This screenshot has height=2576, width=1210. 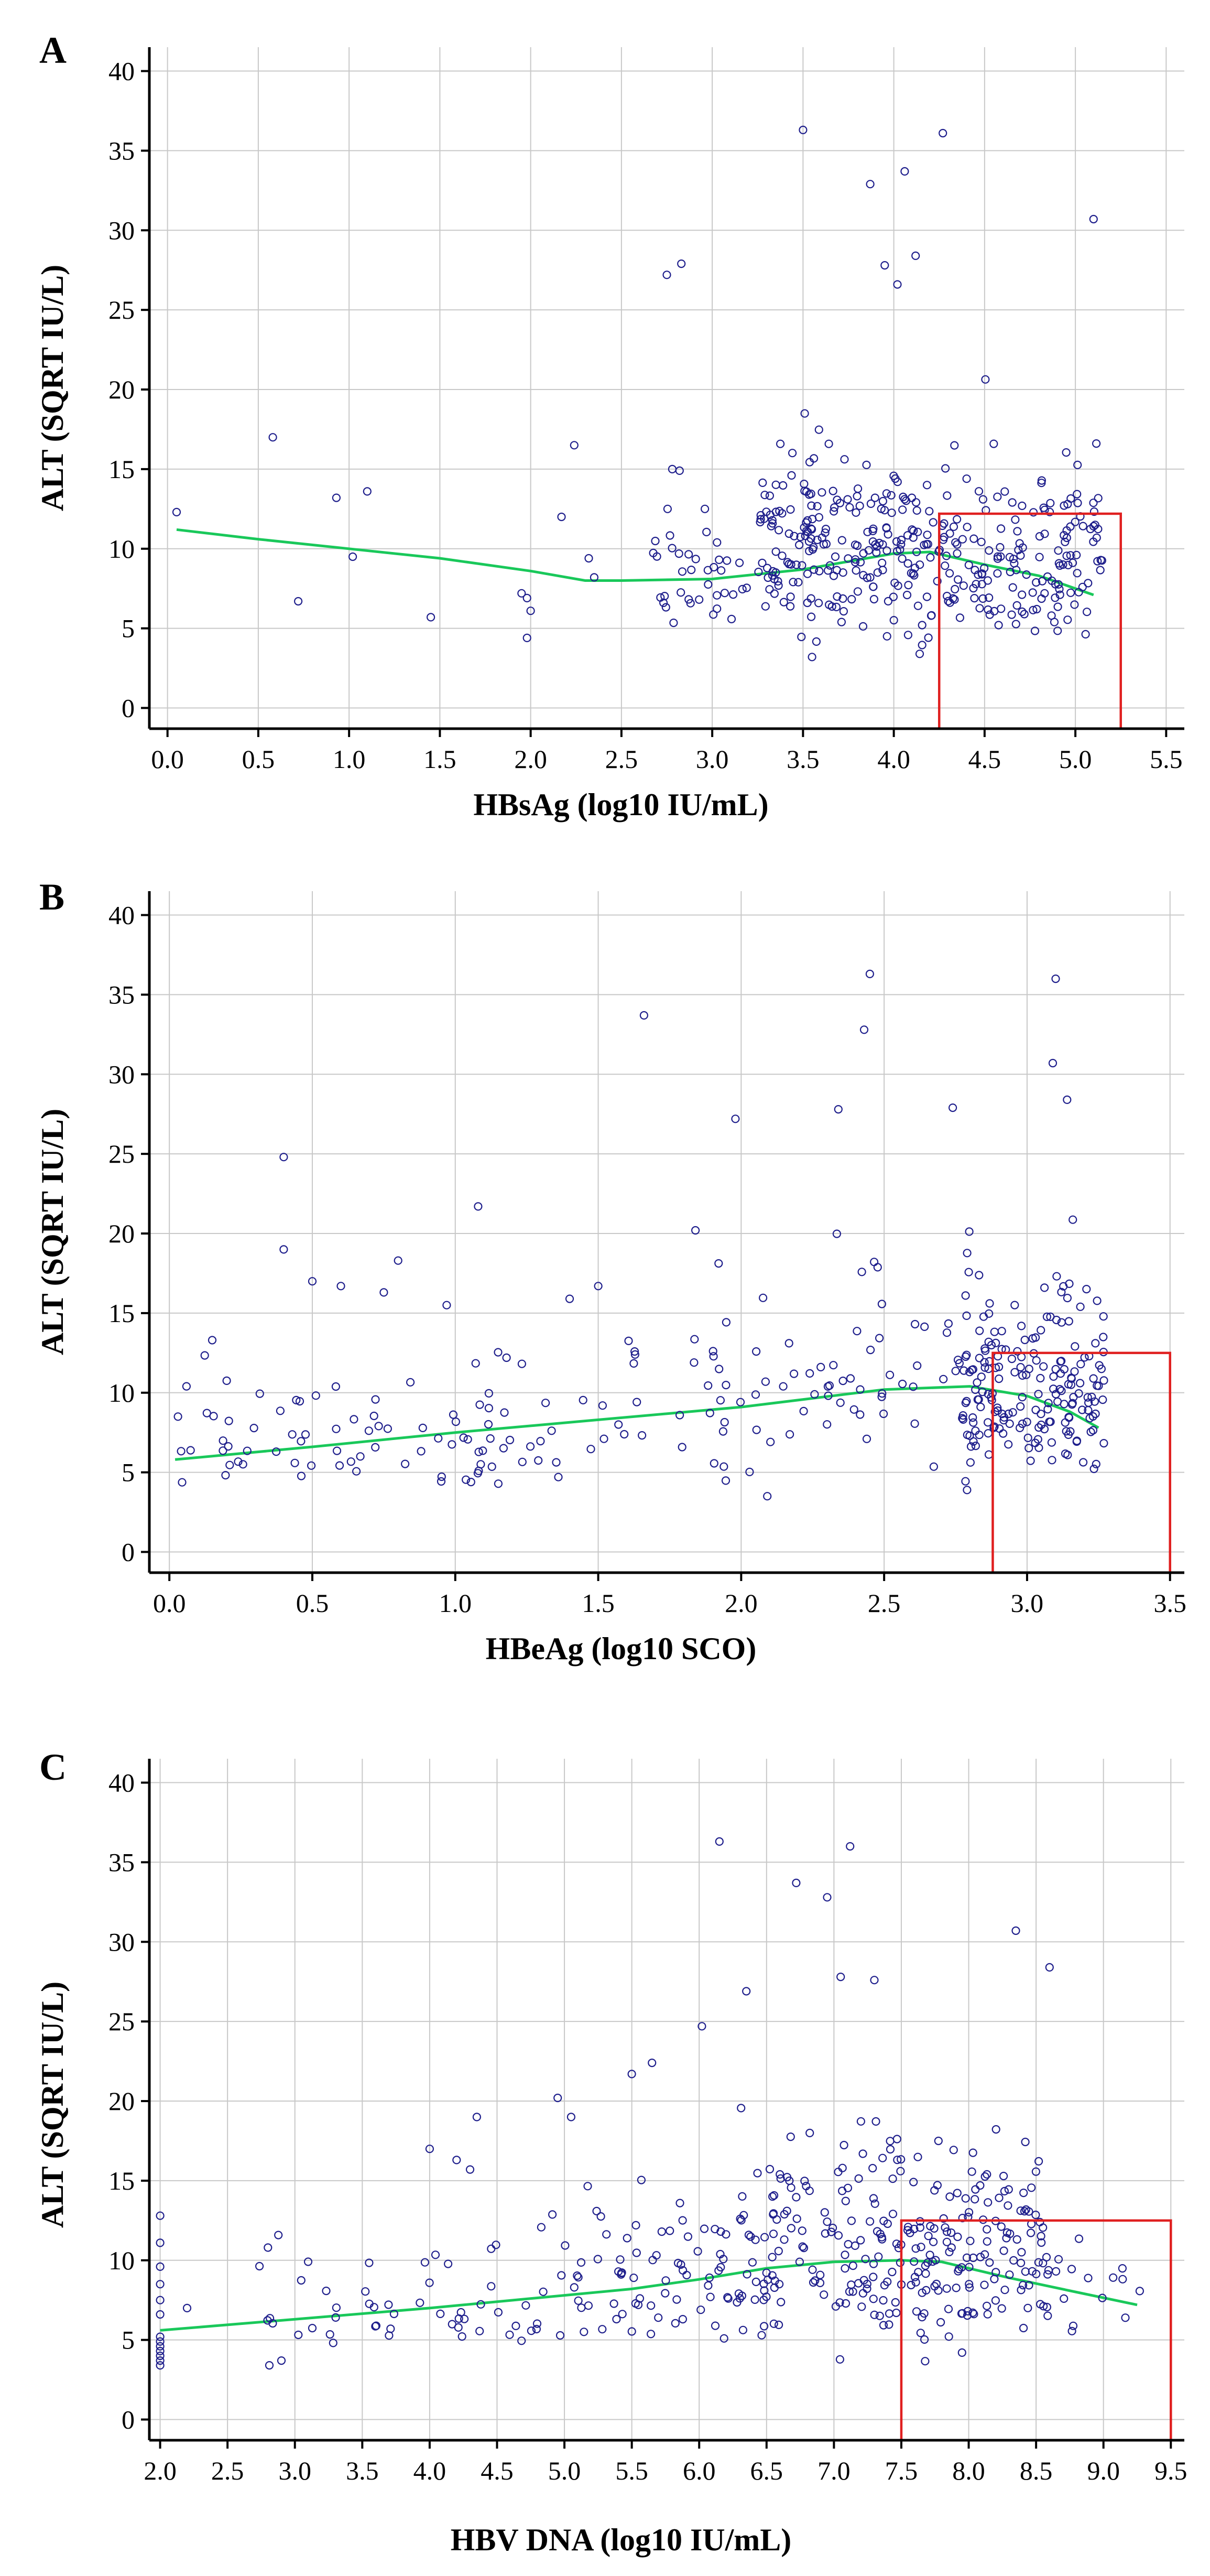 What do you see at coordinates (620, 804) in the screenshot?
I see `x-axis-title-a: HBsAg (log10 IU/mL)` at bounding box center [620, 804].